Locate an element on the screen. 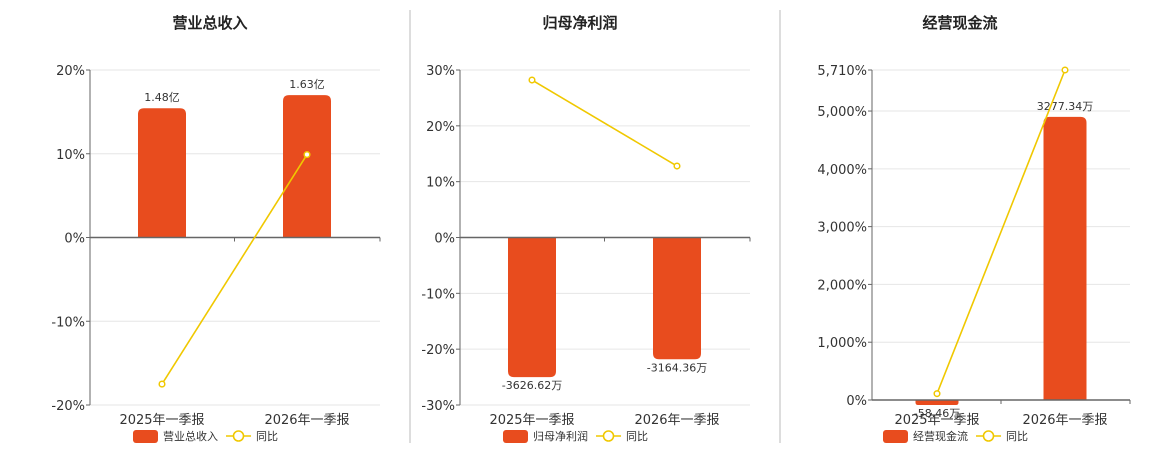 The height and width of the screenshot is (454, 1160). y-tick-label: 30% is located at coordinates (440, 71).